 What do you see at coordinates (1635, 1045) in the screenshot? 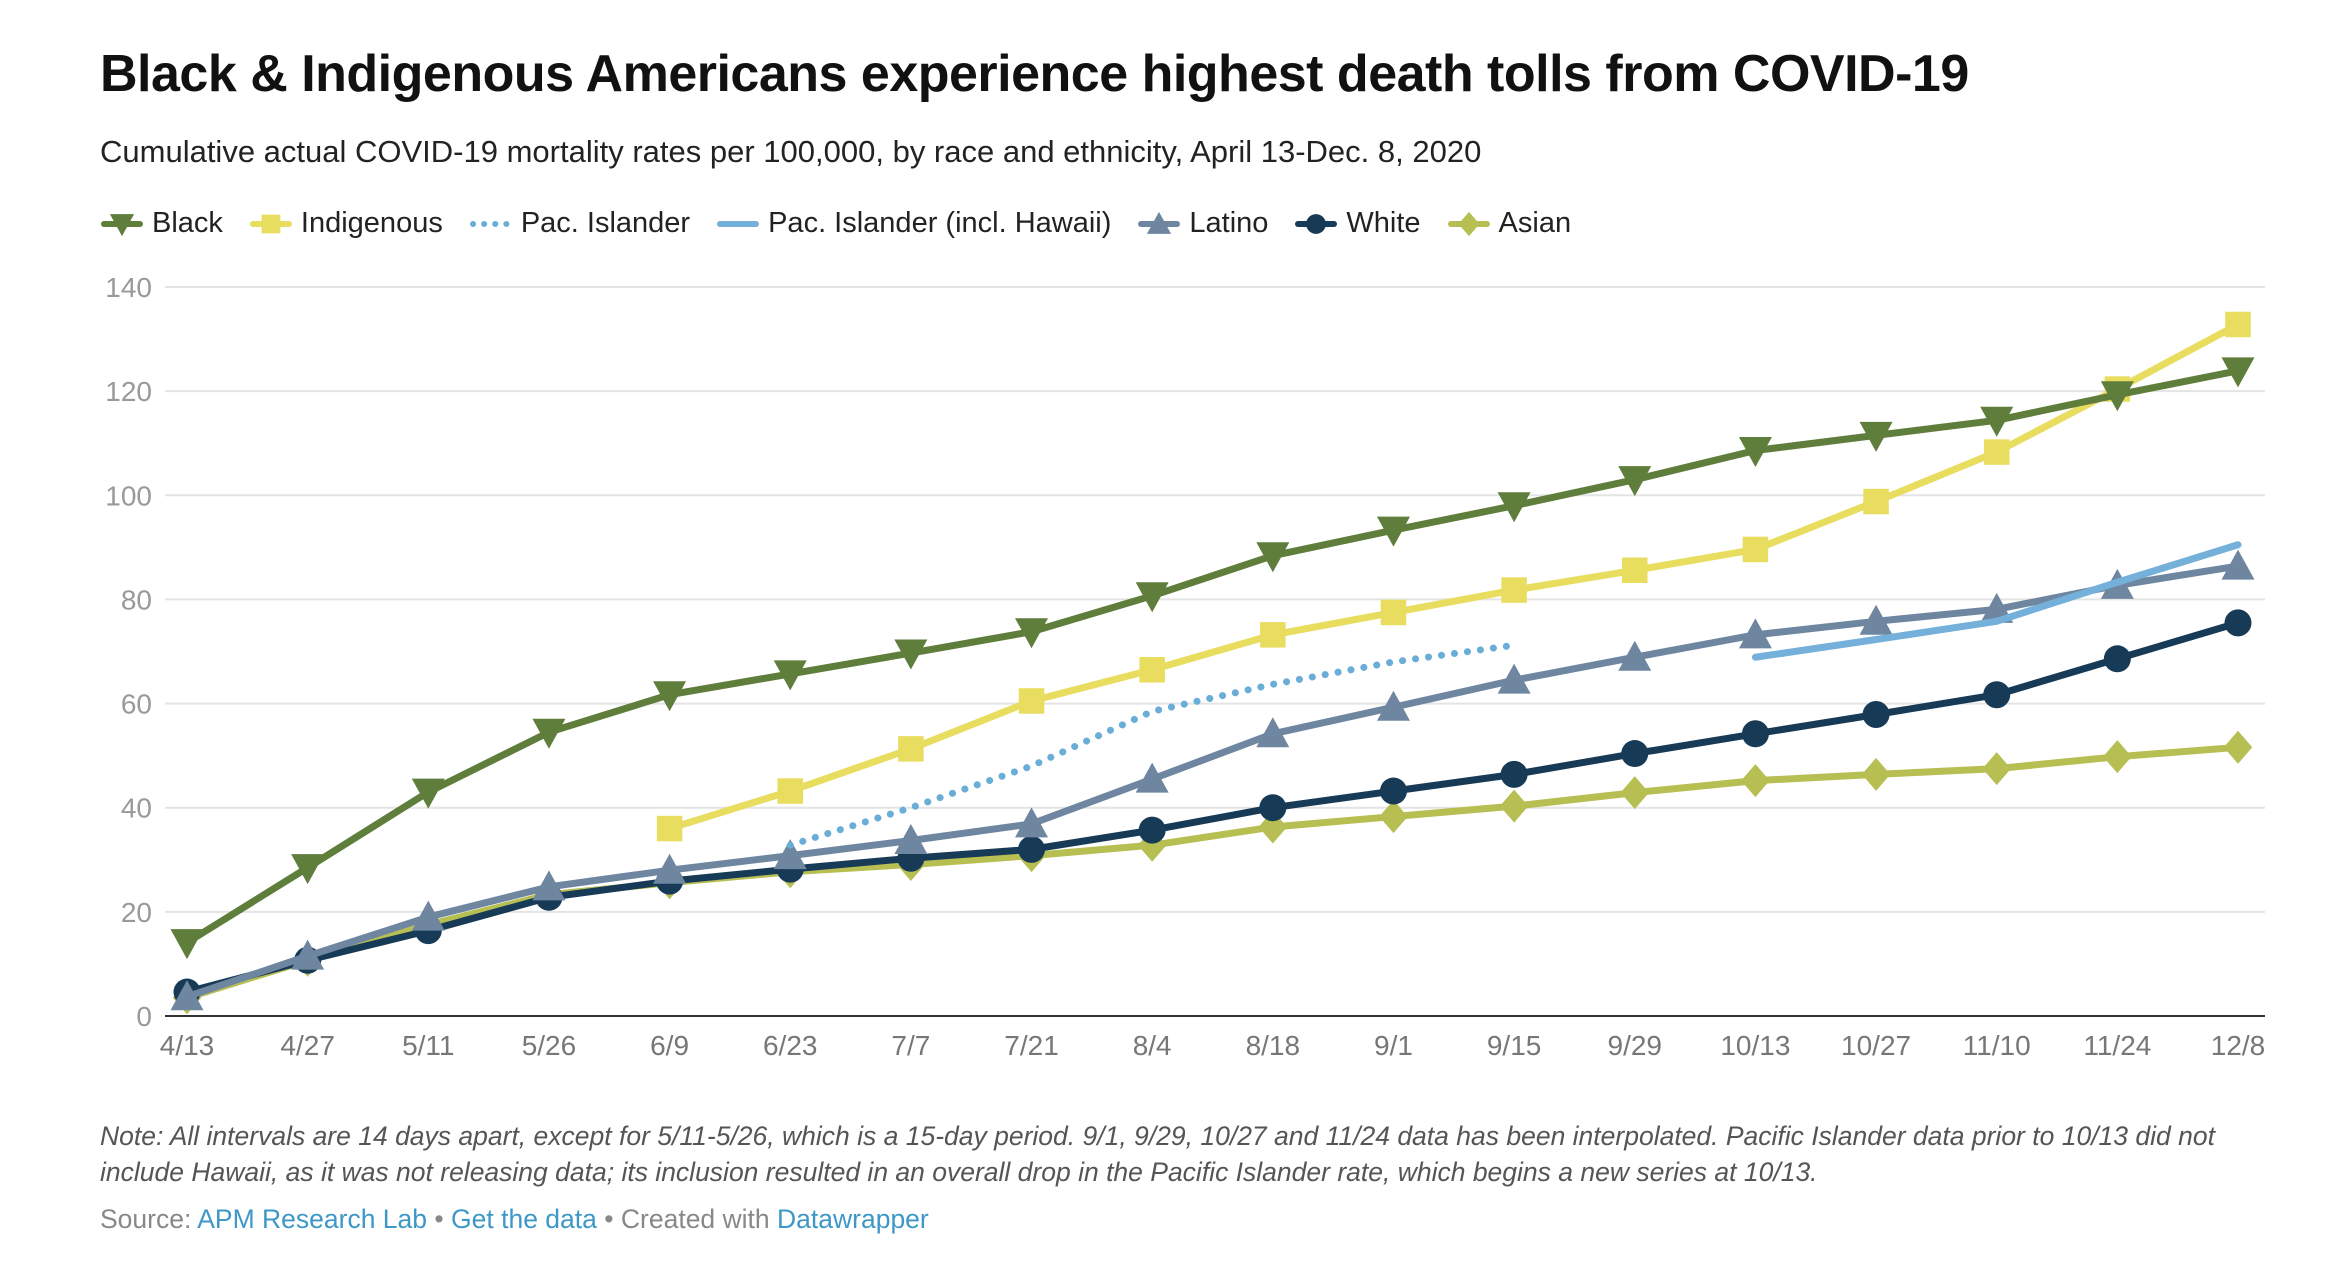
I see `x-tick-label: 9/29` at bounding box center [1635, 1045].